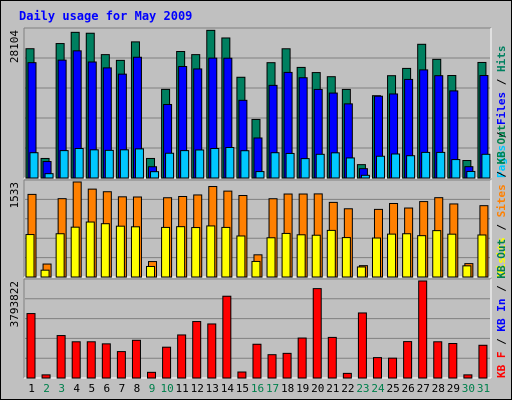 This screenshot has height=400, width=512. I want to click on series-pages, so click(260, 163).